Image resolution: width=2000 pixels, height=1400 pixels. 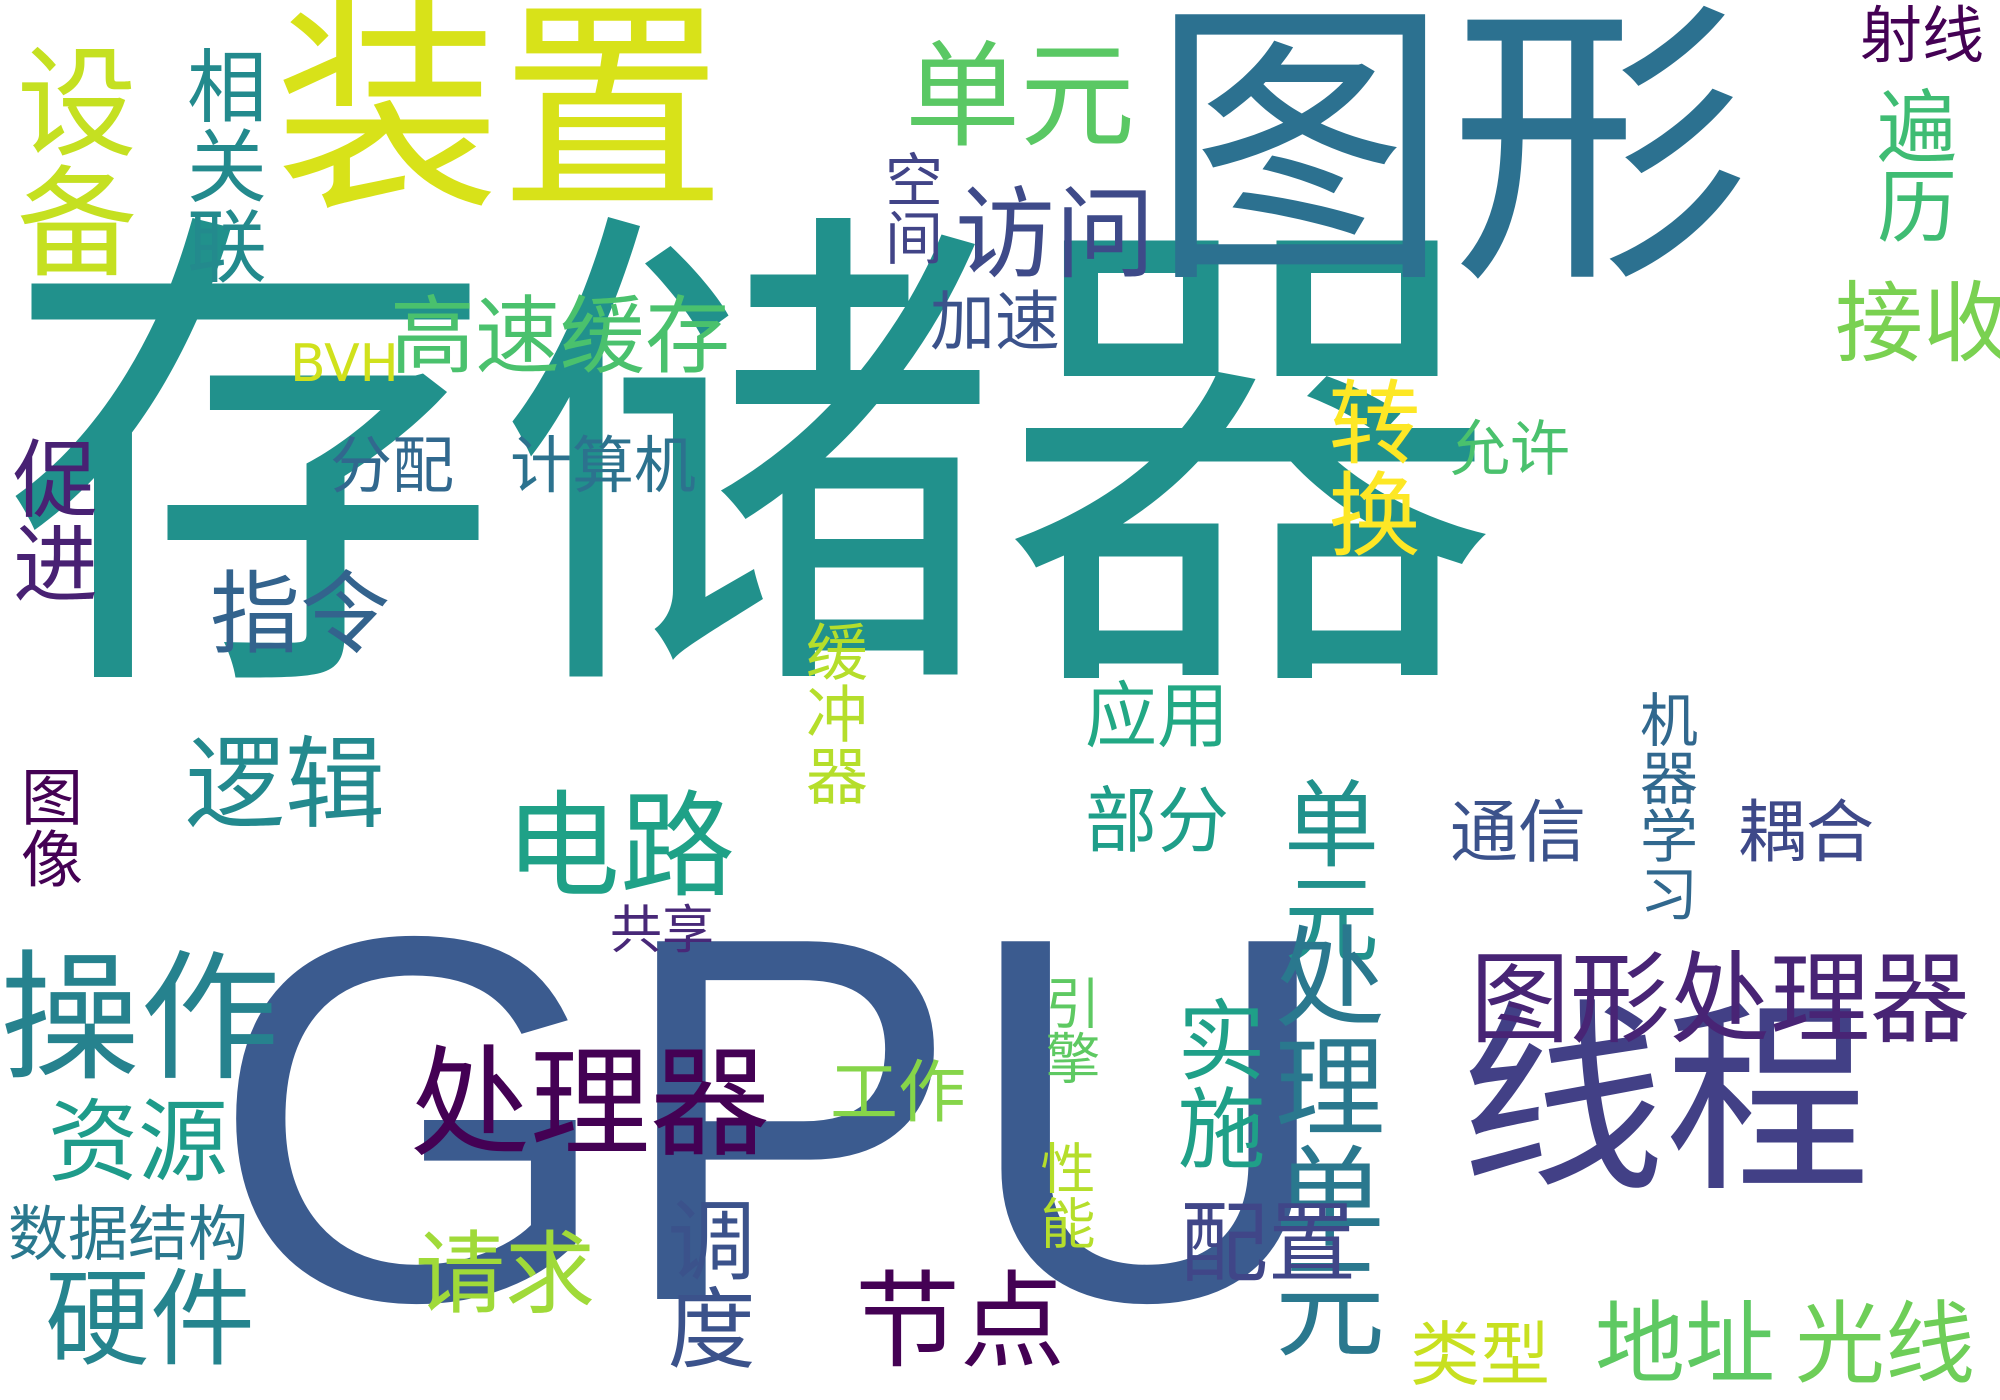 What do you see at coordinates (1323, 870) in the screenshot?
I see `word-danyuan-mid: 单元` at bounding box center [1323, 870].